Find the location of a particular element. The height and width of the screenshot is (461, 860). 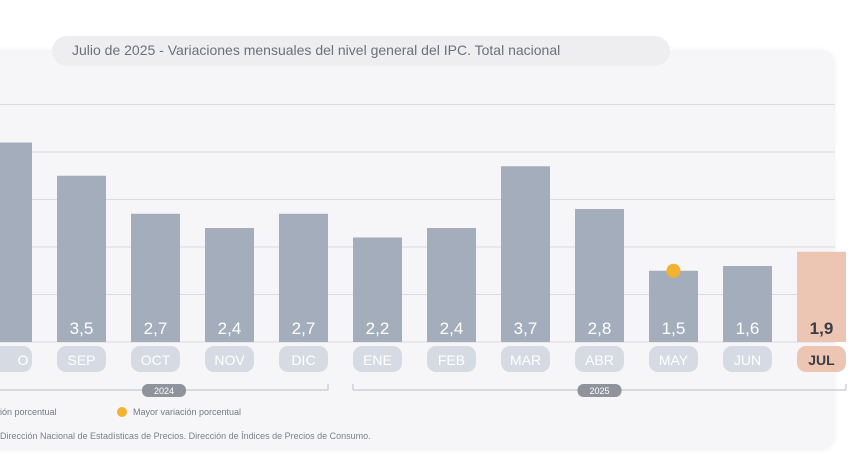

bar-ago is located at coordinates (16, 242).